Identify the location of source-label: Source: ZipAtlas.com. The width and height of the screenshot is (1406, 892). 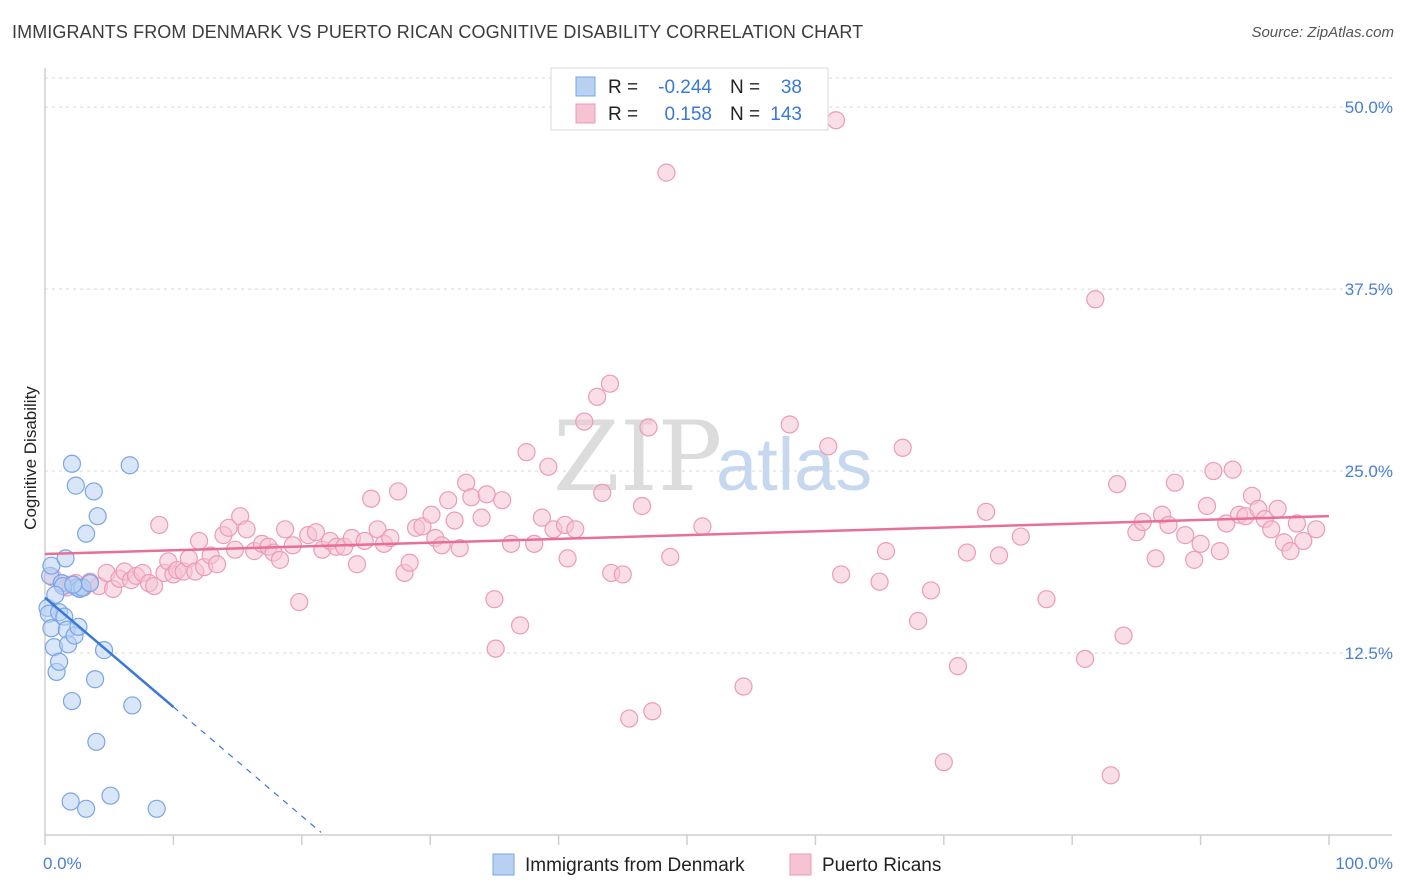
(1322, 32).